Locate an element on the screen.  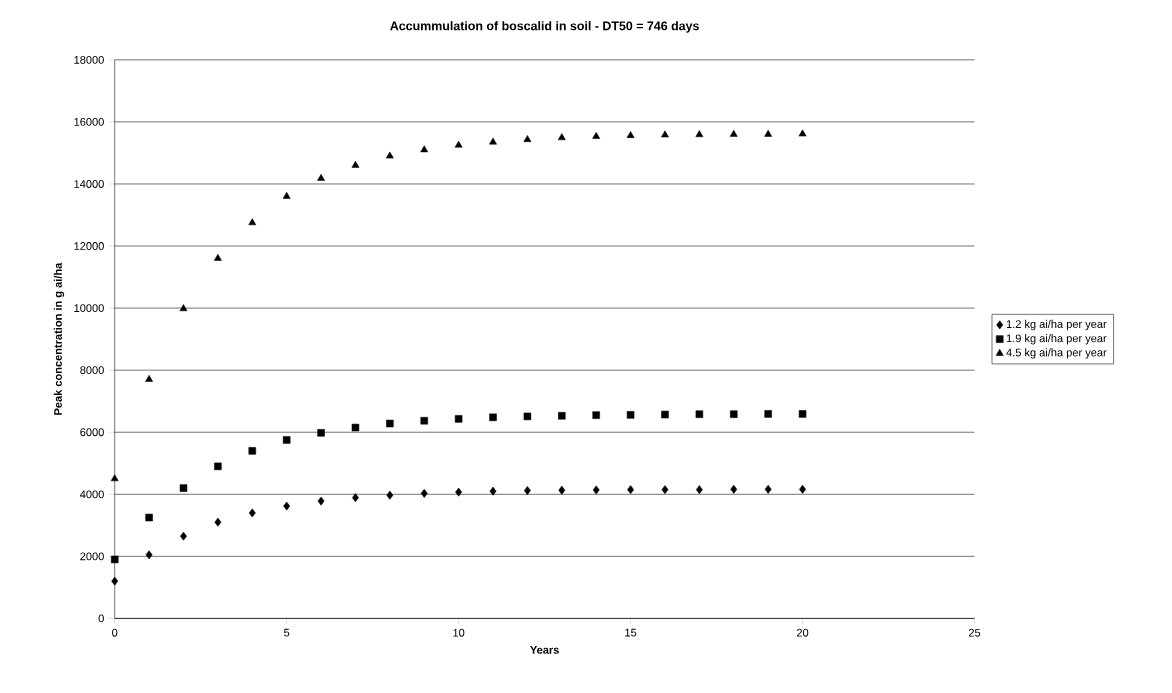
y-tick-label: 14000 is located at coordinates (89, 183).